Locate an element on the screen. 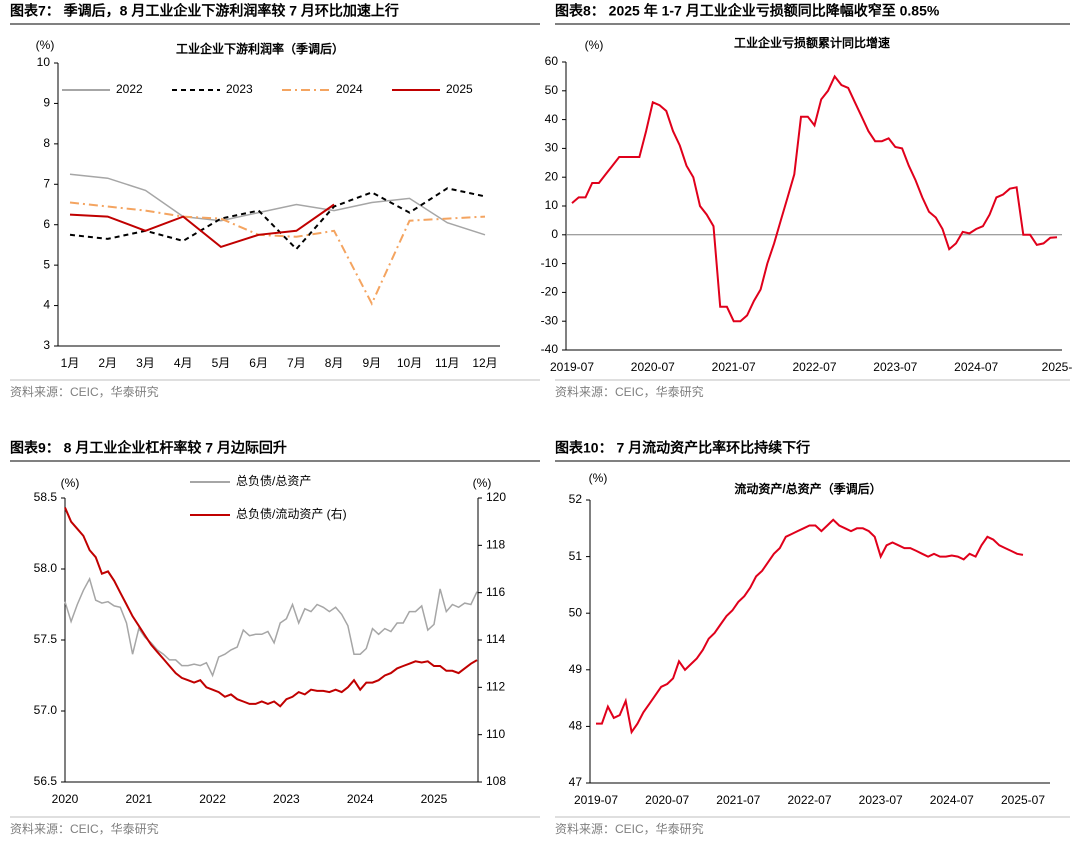 This screenshot has height=842, width=1080. y-tick-label: 57.5 is located at coordinates (46, 639).